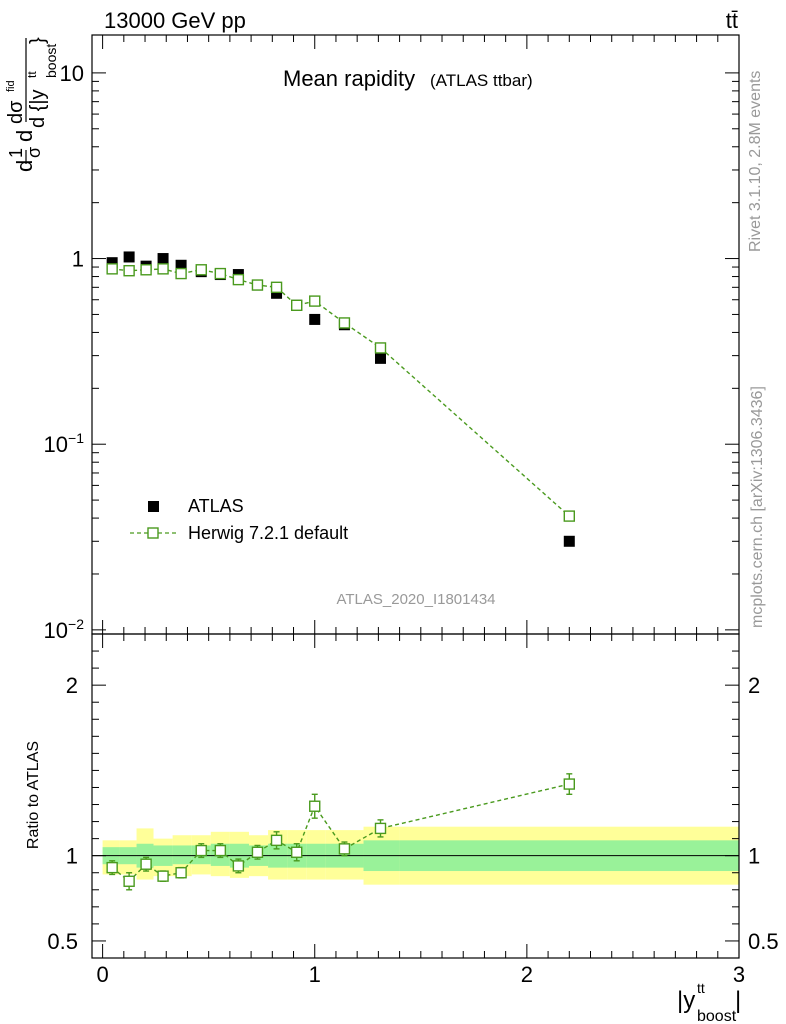 The image size is (786, 1024). Describe the element at coordinates (62, 941) in the screenshot. I see `ratio-y-tick-label: 0.5` at that location.